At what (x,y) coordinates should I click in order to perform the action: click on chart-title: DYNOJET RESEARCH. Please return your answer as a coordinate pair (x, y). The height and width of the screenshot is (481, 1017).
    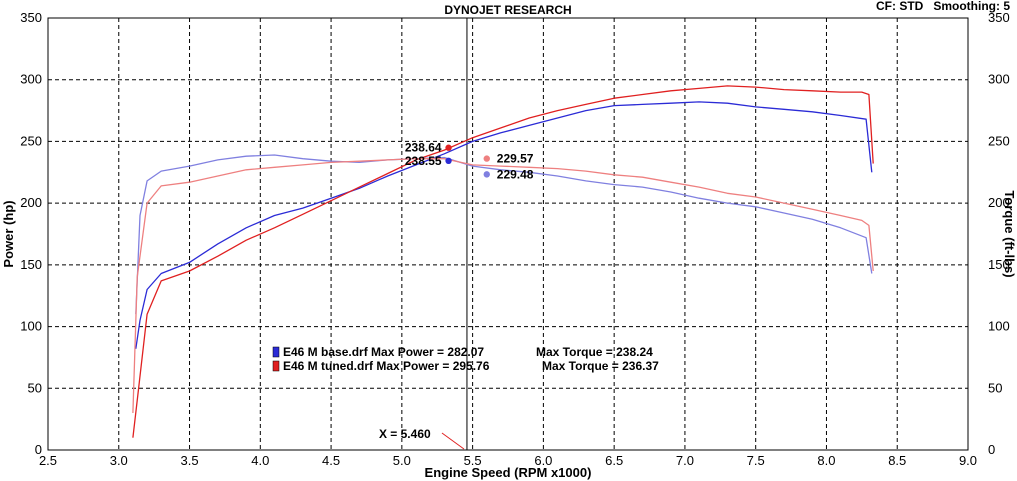
    Looking at the image, I should click on (507, 10).